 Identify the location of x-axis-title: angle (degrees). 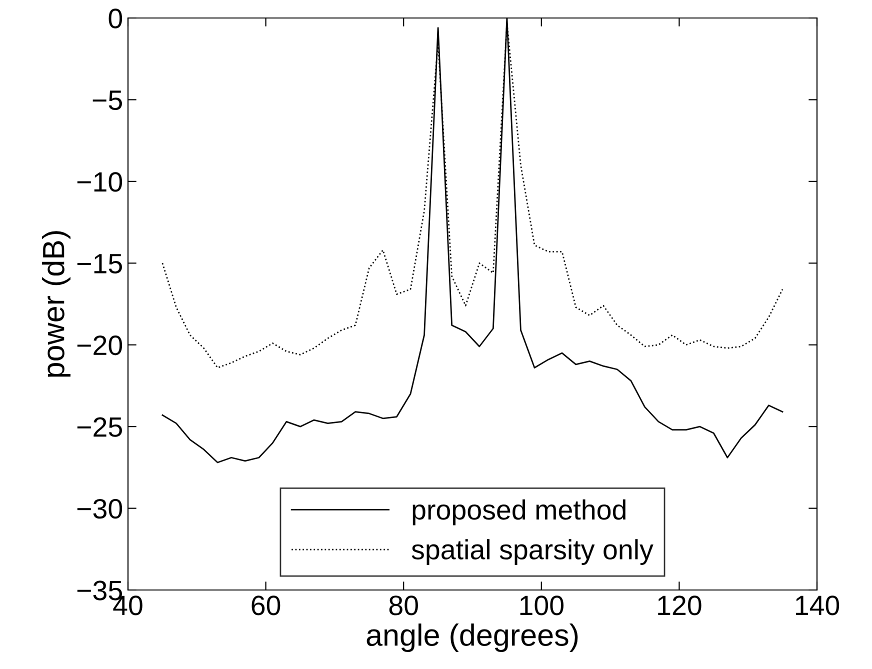
(472, 638).